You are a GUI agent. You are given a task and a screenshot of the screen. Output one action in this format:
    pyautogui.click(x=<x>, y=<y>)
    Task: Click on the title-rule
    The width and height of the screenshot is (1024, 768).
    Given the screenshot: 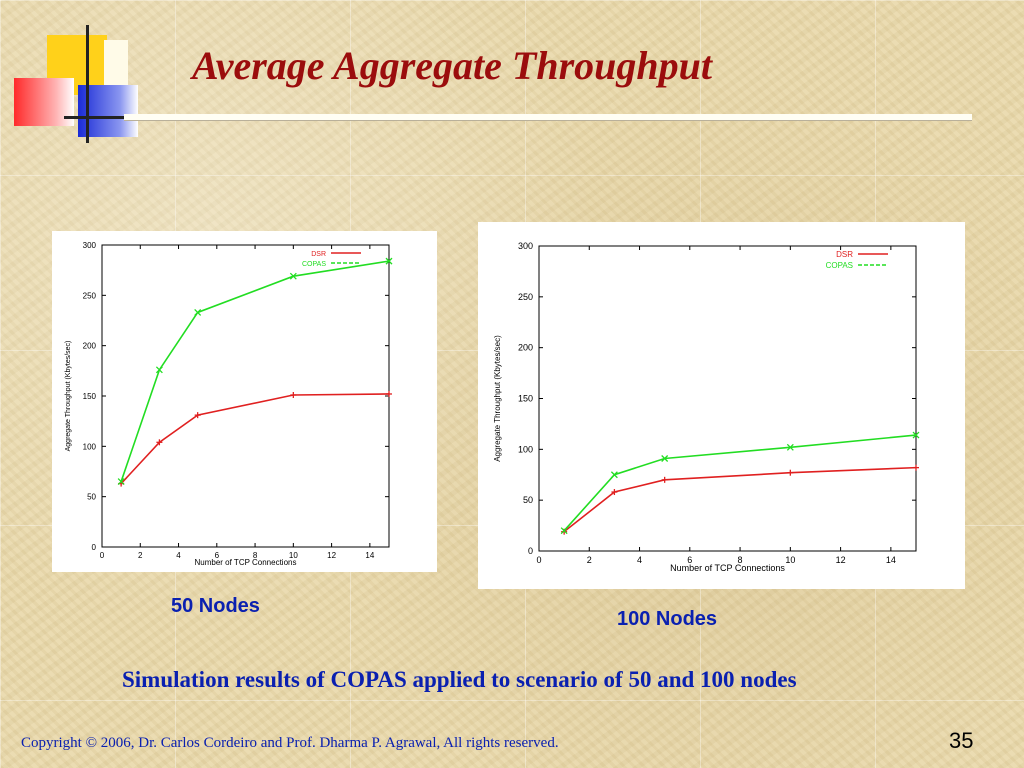 What is the action you would take?
    pyautogui.click(x=548, y=117)
    